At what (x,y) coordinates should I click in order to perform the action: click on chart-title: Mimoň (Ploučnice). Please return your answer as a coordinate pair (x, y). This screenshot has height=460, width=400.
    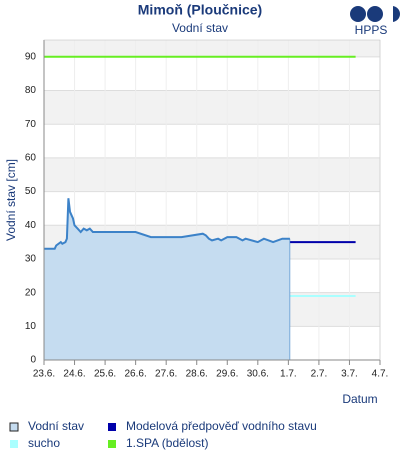
    Looking at the image, I should click on (200, 10).